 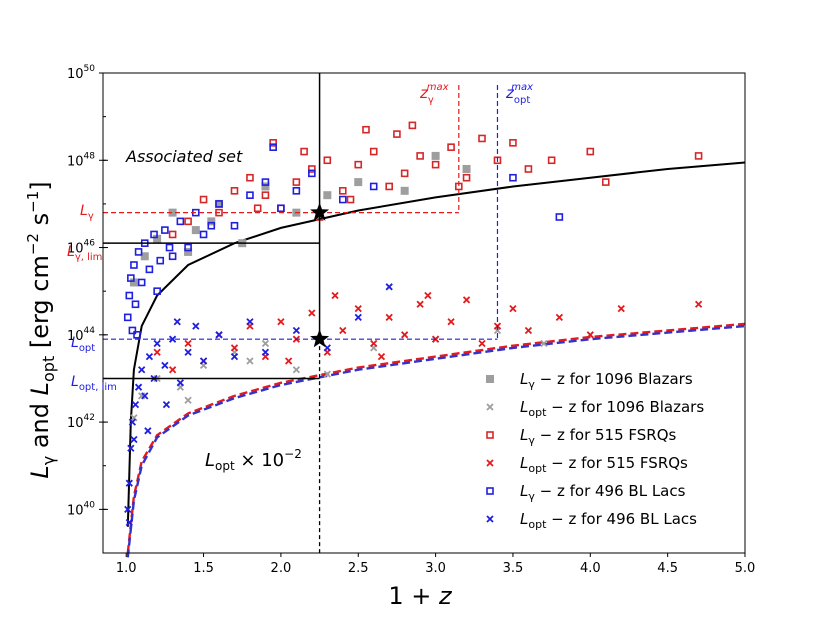 I want to click on x-tick-label-4: 3.0, so click(x=435, y=568).